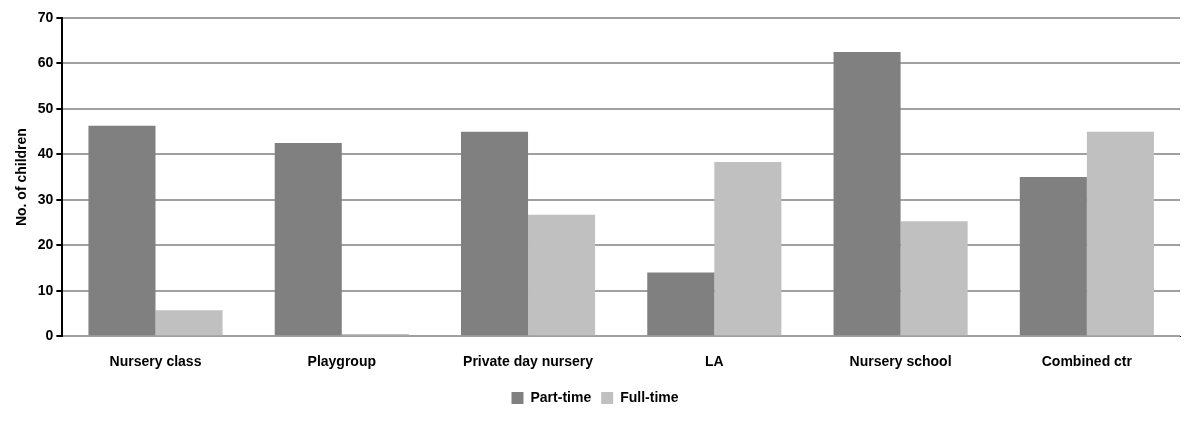 The height and width of the screenshot is (423, 1200). What do you see at coordinates (45, 153) in the screenshot?
I see `y-tick-label: 40` at bounding box center [45, 153].